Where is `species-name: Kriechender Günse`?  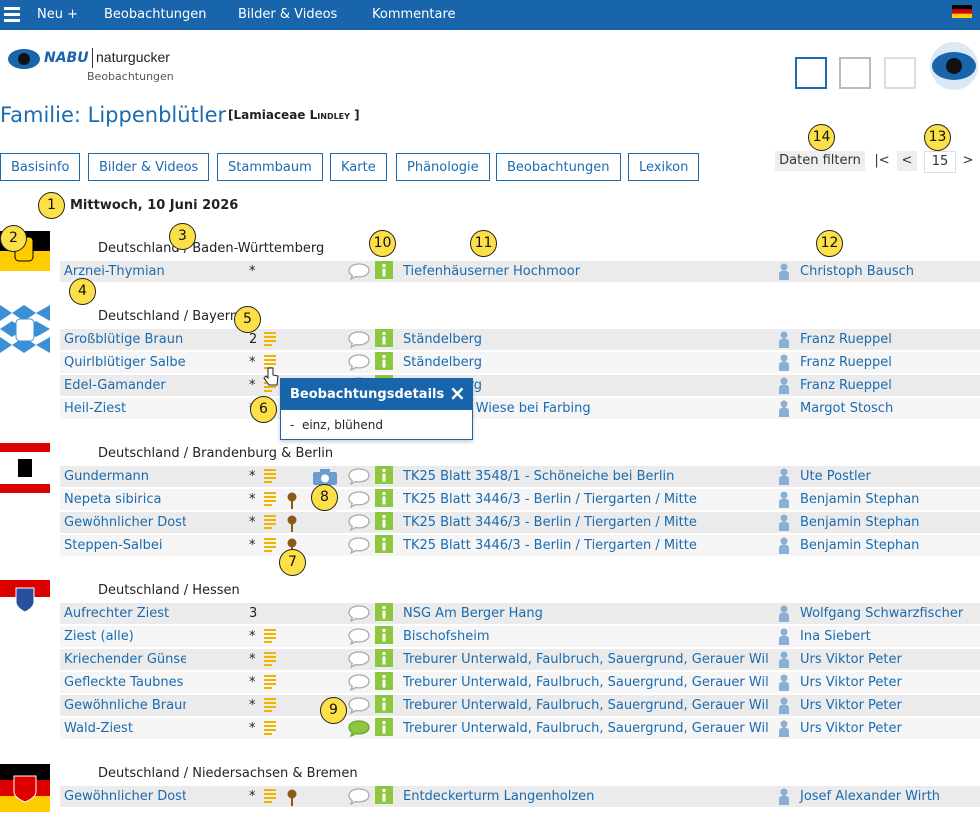
species-name: Kriechender Günse is located at coordinates (125, 659).